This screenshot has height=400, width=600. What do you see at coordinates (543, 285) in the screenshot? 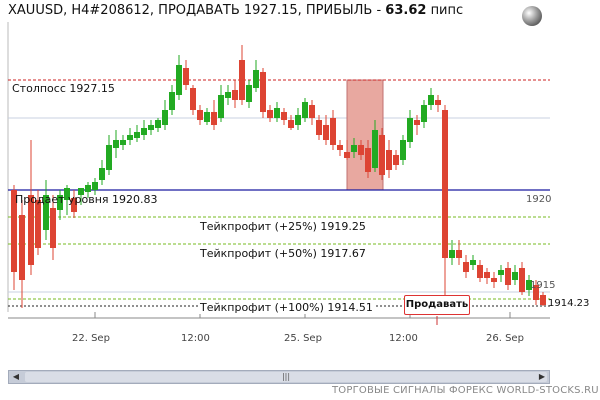
I see `price-1915-label: 1915` at bounding box center [543, 285].